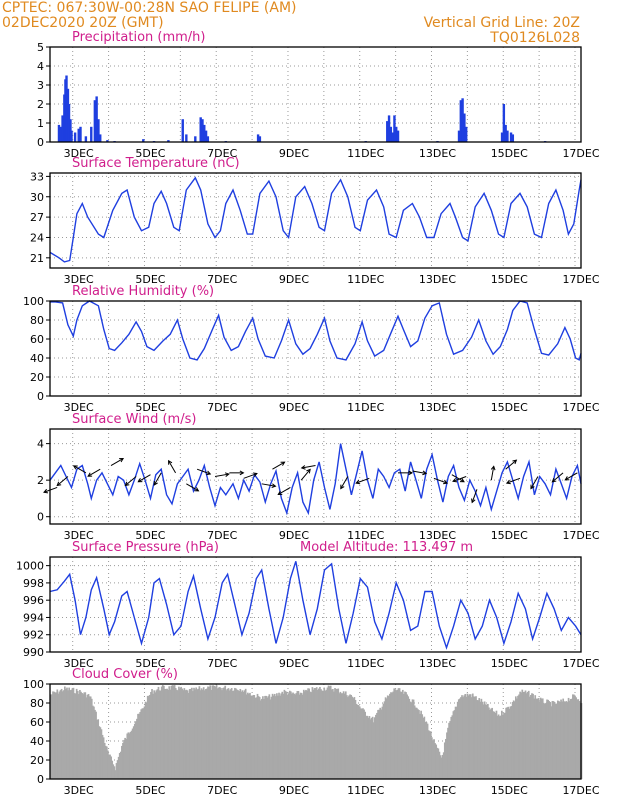  What do you see at coordinates (580, 407) in the screenshot?
I see `humidity-xtick-label: 17DEC` at bounding box center [580, 407].